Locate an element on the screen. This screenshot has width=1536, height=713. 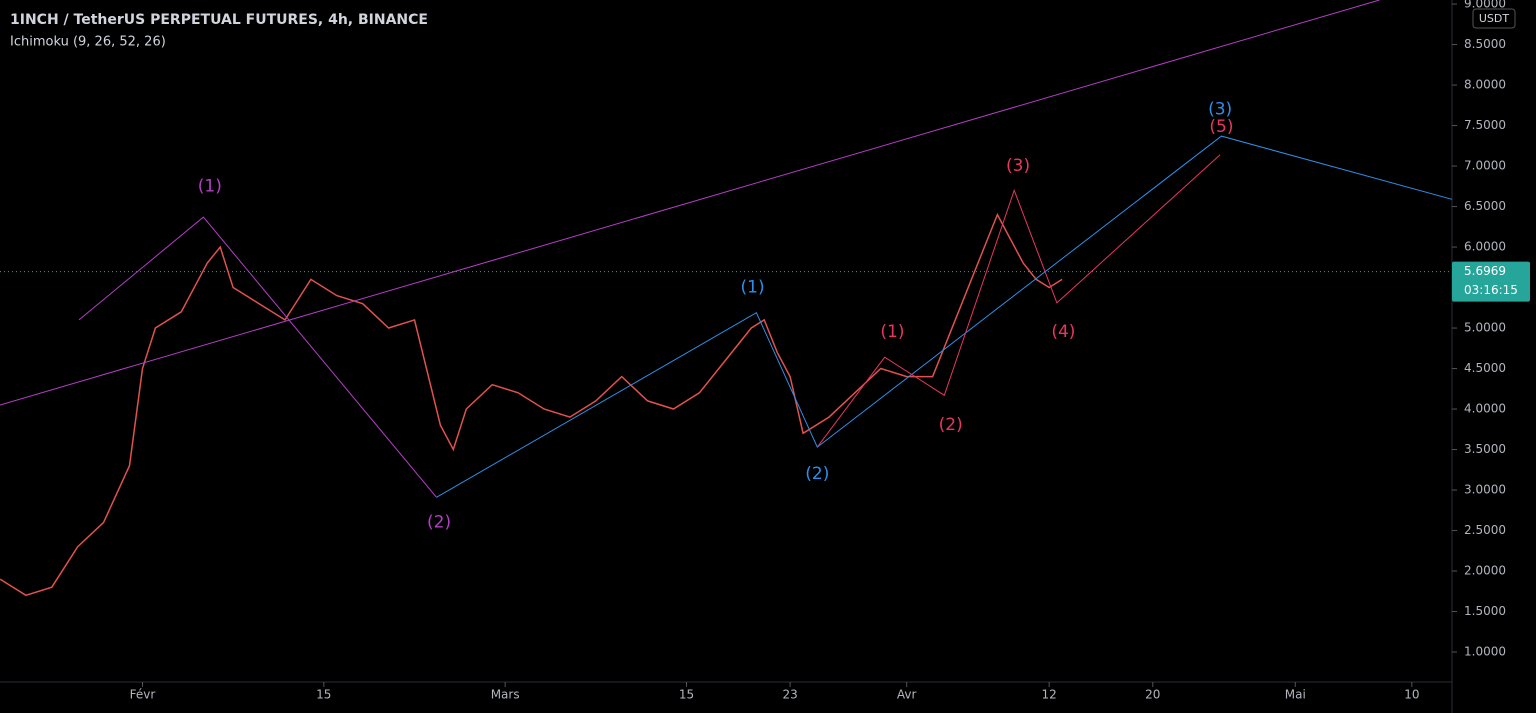
wave-label: (4) is located at coordinates (1063, 332).